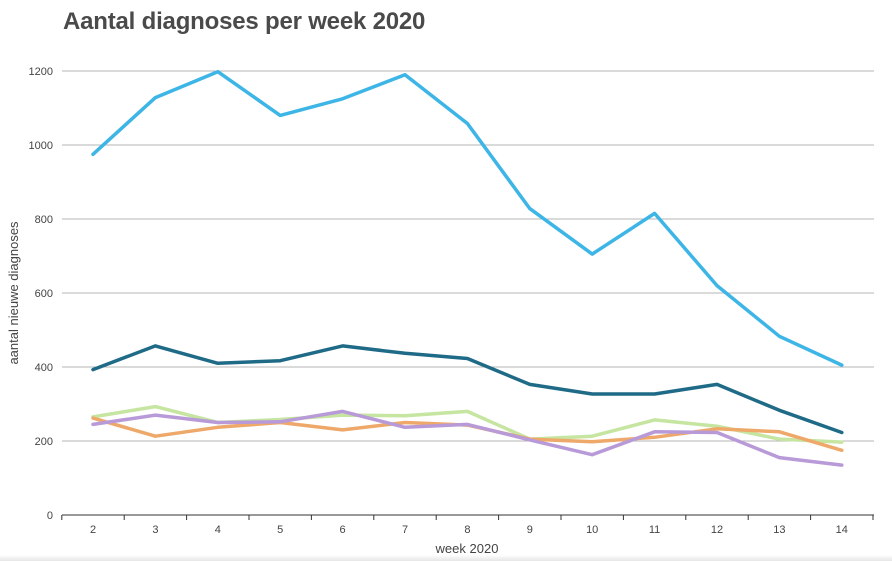  I want to click on chart-title: Aantal diagnoses per week 2020, so click(244, 21).